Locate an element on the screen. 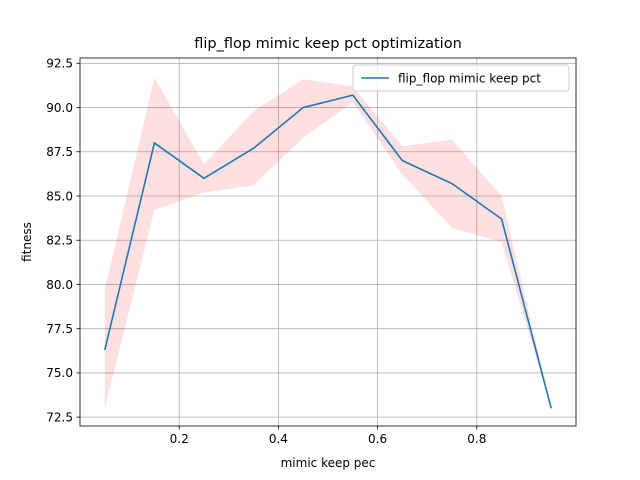 This screenshot has height=480, width=640. y-tick-label: 75.0 is located at coordinates (59, 373).